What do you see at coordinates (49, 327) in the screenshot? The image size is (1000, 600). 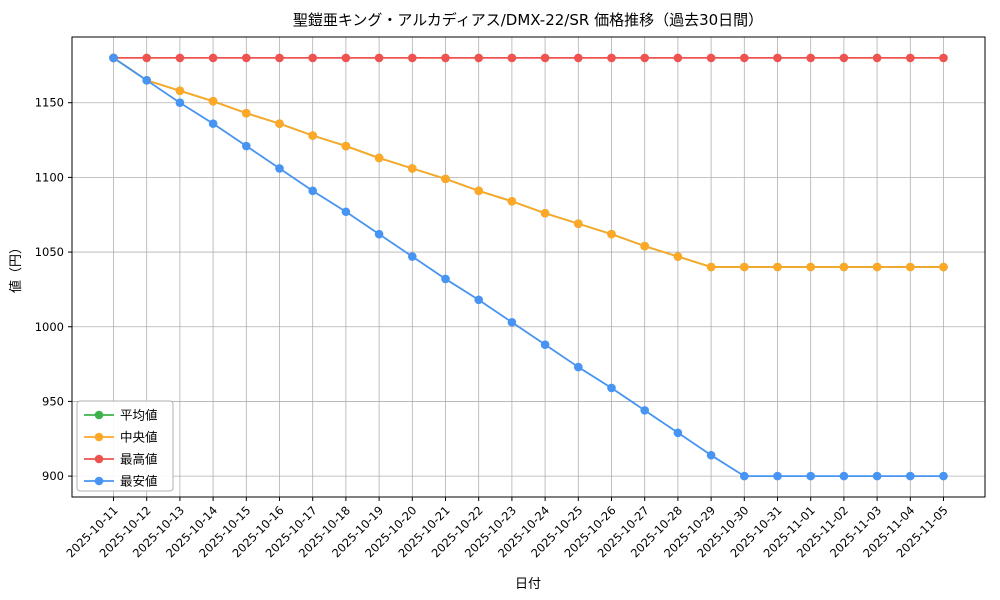 I see `y-tick-label: 1000` at bounding box center [49, 327].